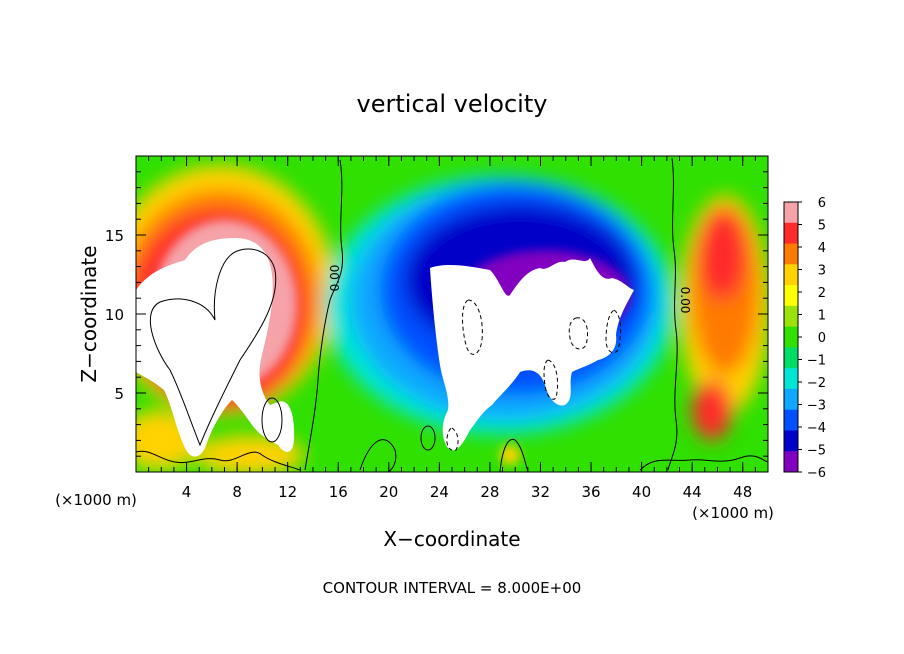 The image size is (904, 654). I want to click on colorbar-label: 2, so click(822, 293).